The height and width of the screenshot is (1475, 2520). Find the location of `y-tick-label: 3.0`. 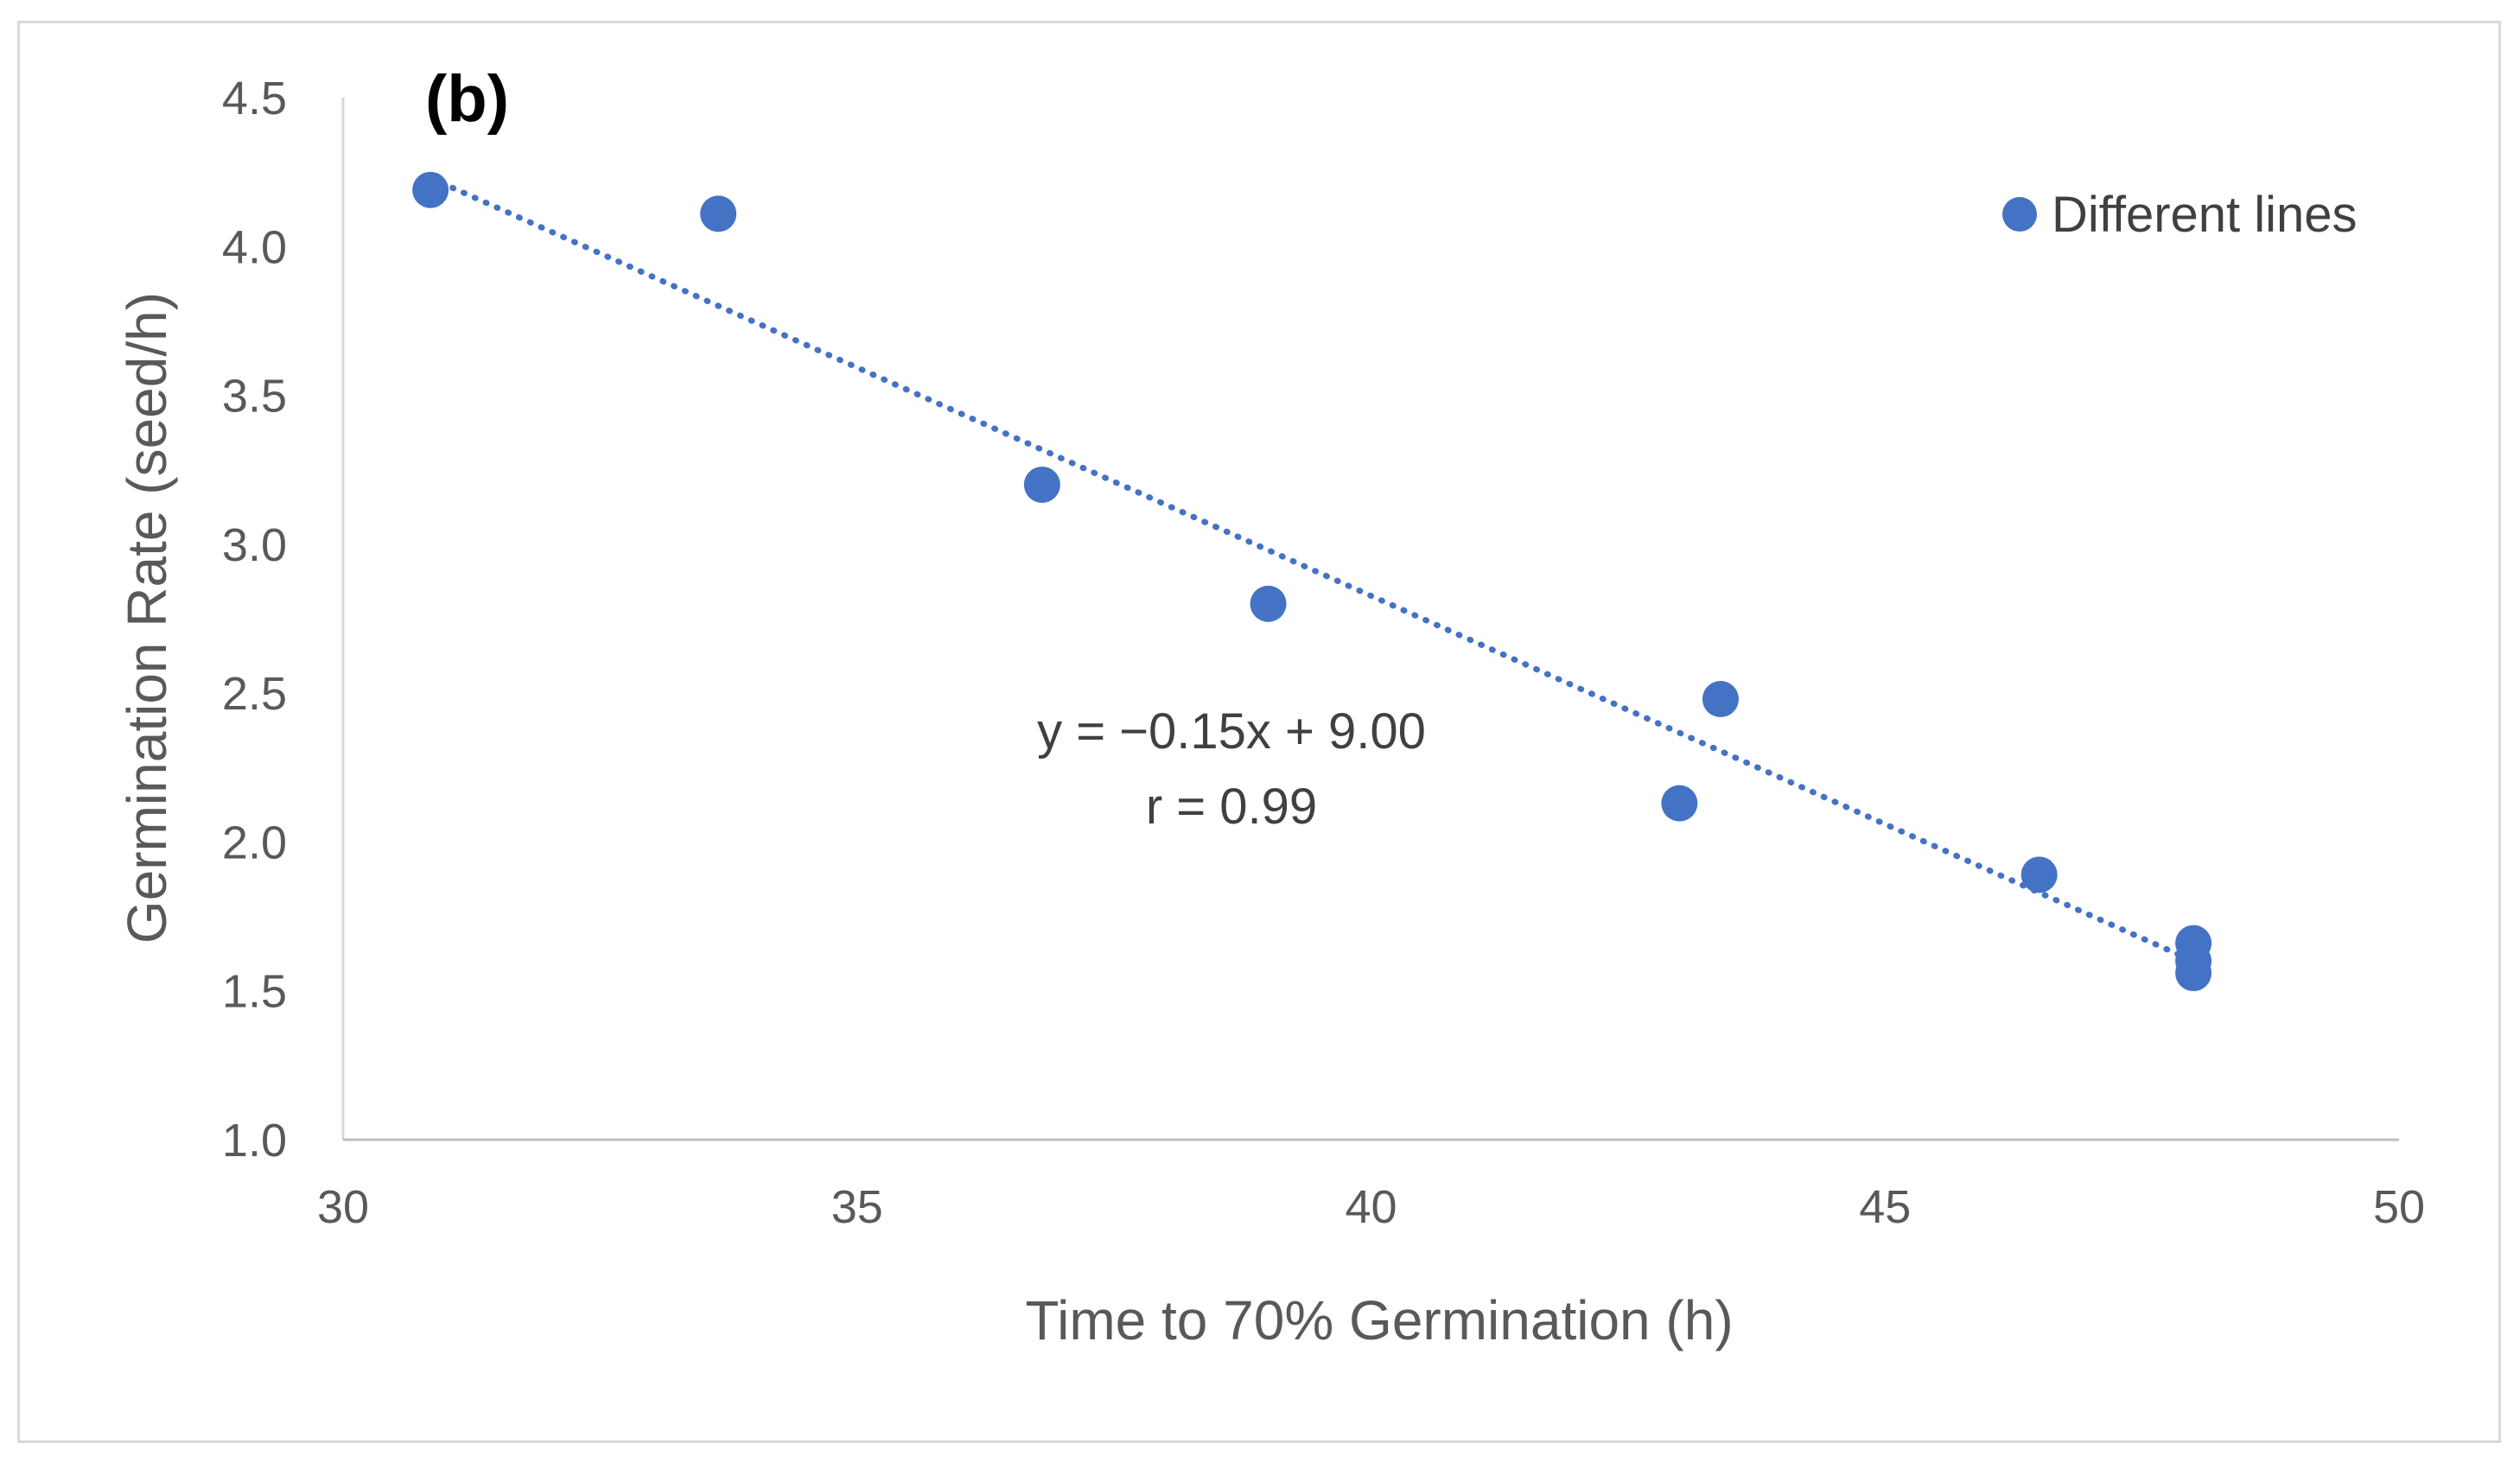

y-tick-label: 3.0 is located at coordinates (255, 545).